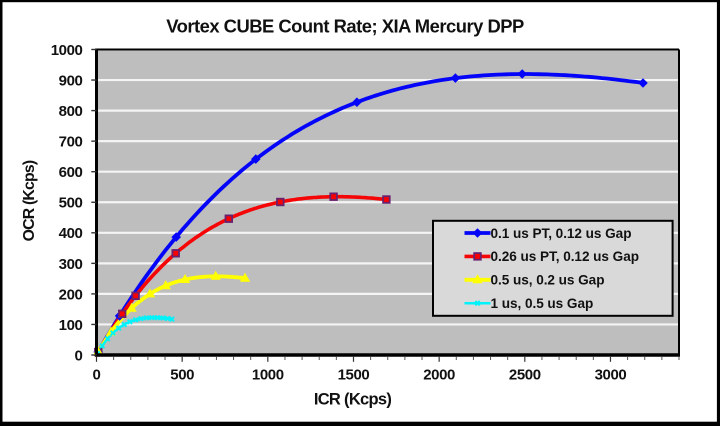 The width and height of the screenshot is (720, 426). Describe the element at coordinates (71, 111) in the screenshot. I see `svg-text: 800` at that location.